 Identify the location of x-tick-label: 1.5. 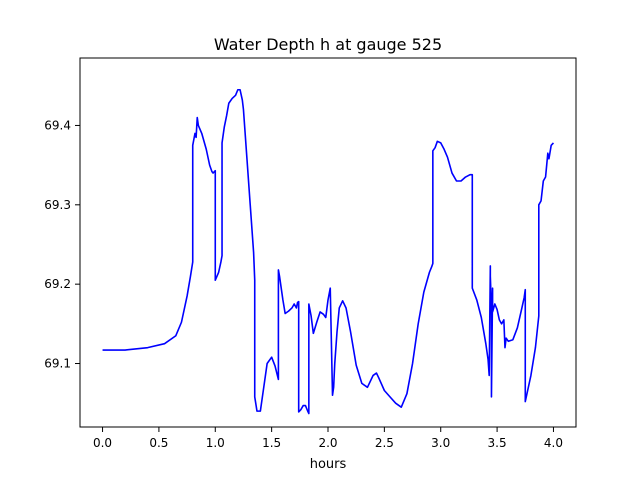
(271, 443).